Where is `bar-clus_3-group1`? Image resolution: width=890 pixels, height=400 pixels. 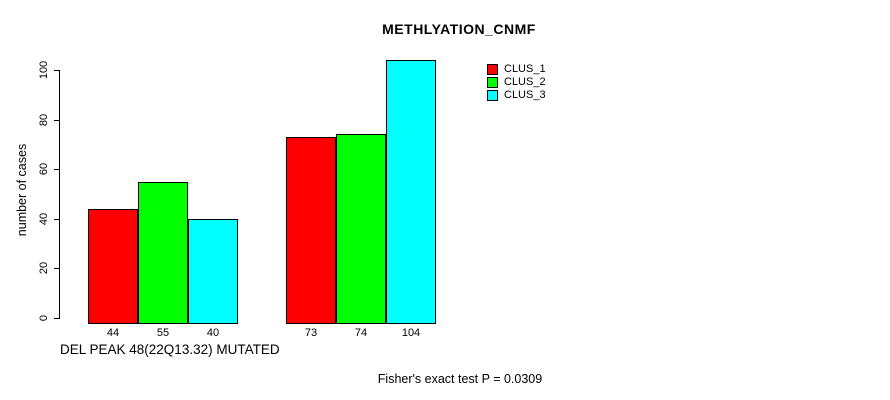
bar-clus_3-group1 is located at coordinates (213, 271).